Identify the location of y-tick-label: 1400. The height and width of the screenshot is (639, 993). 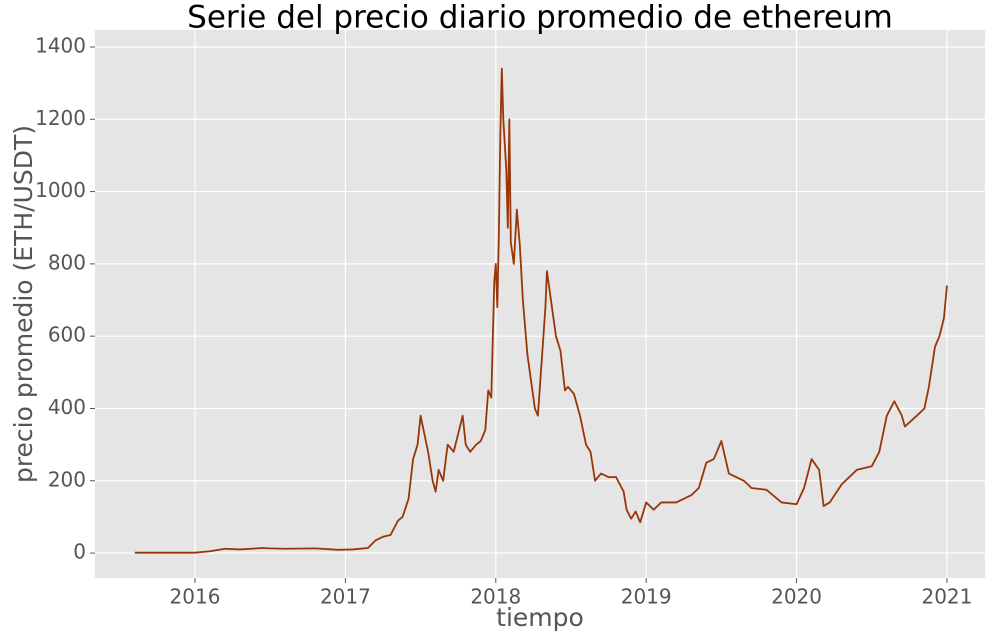
(60, 45).